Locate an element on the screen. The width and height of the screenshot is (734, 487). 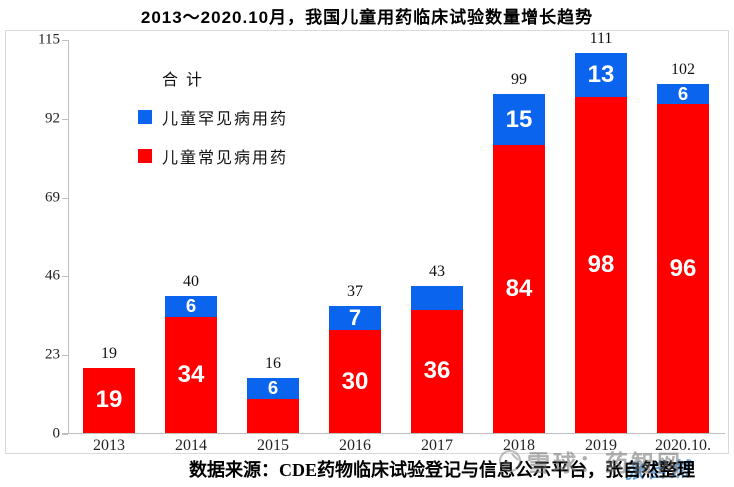
rare-color-swatch is located at coordinates (145, 117).